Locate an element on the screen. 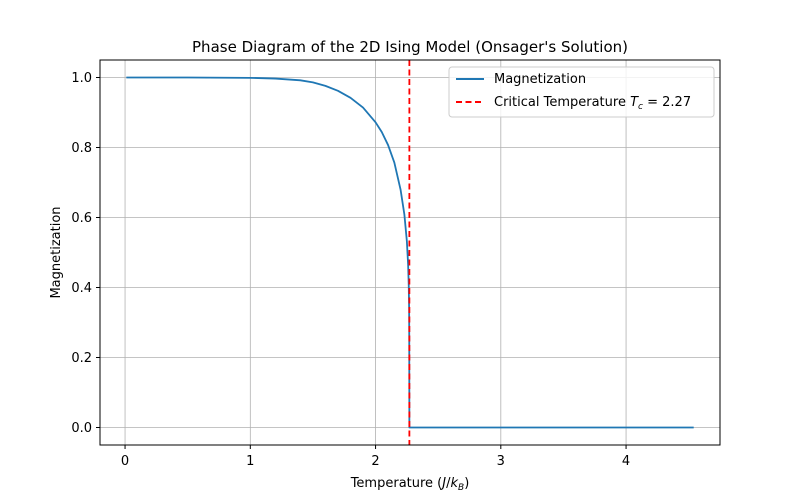 The image size is (800, 504). legend-box is located at coordinates (581, 92).